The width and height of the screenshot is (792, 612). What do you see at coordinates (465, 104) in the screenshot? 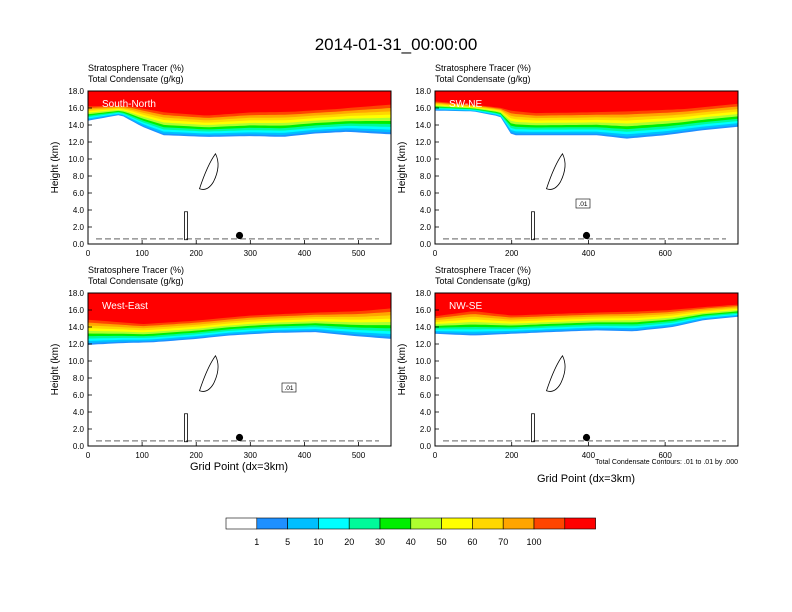
I see `panel-name: SW-NE` at bounding box center [465, 104].